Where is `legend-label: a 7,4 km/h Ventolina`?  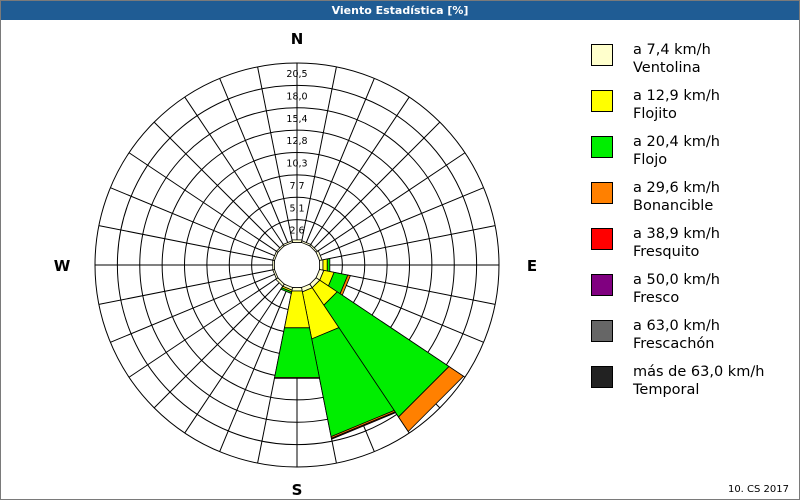 legend-label: a 7,4 km/h Ventolina is located at coordinates (672, 59).